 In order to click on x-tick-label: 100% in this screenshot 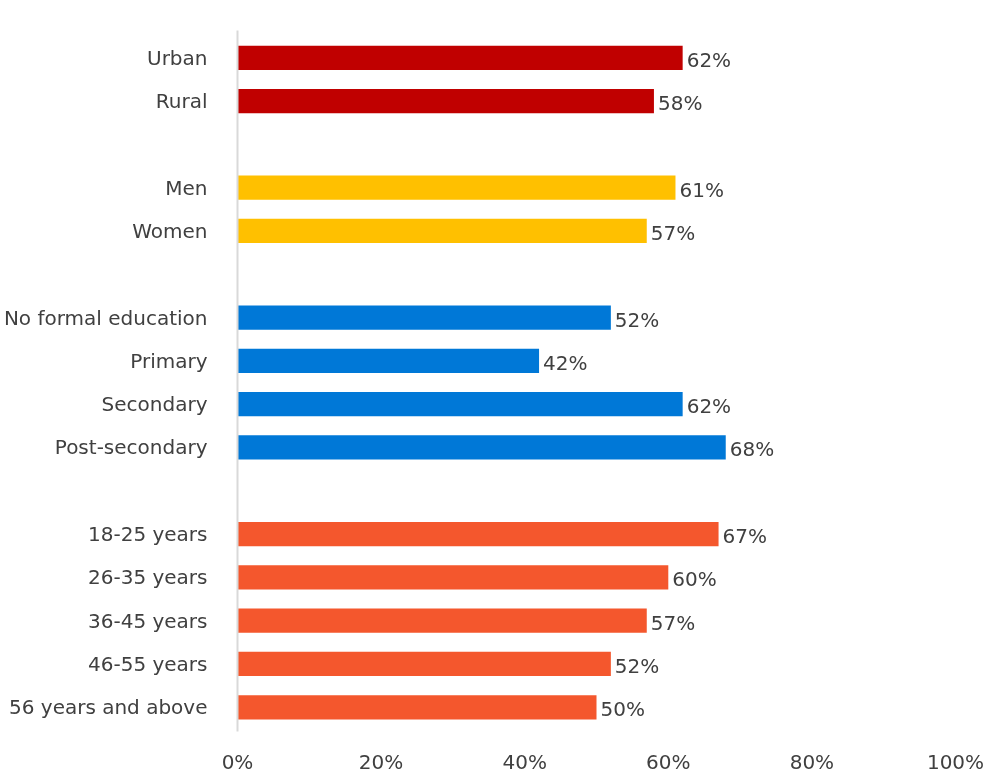, I will do `click(955, 761)`.